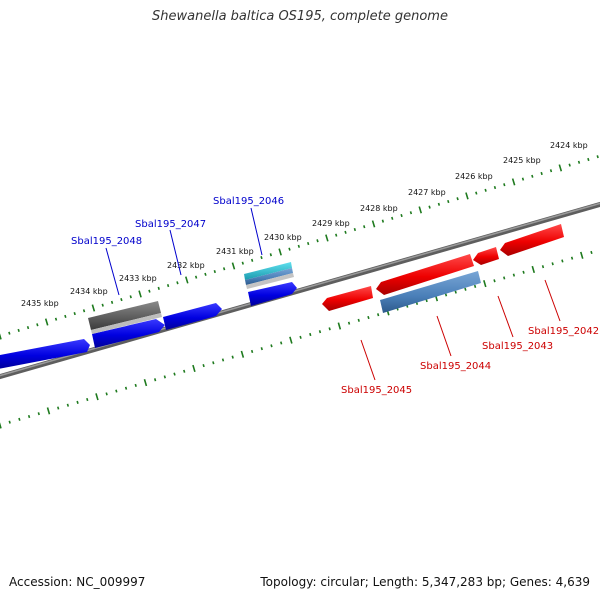  Describe the element at coordinates (455, 366) in the screenshot. I see `label-sbal195-2044: Sbal195_2044` at that location.